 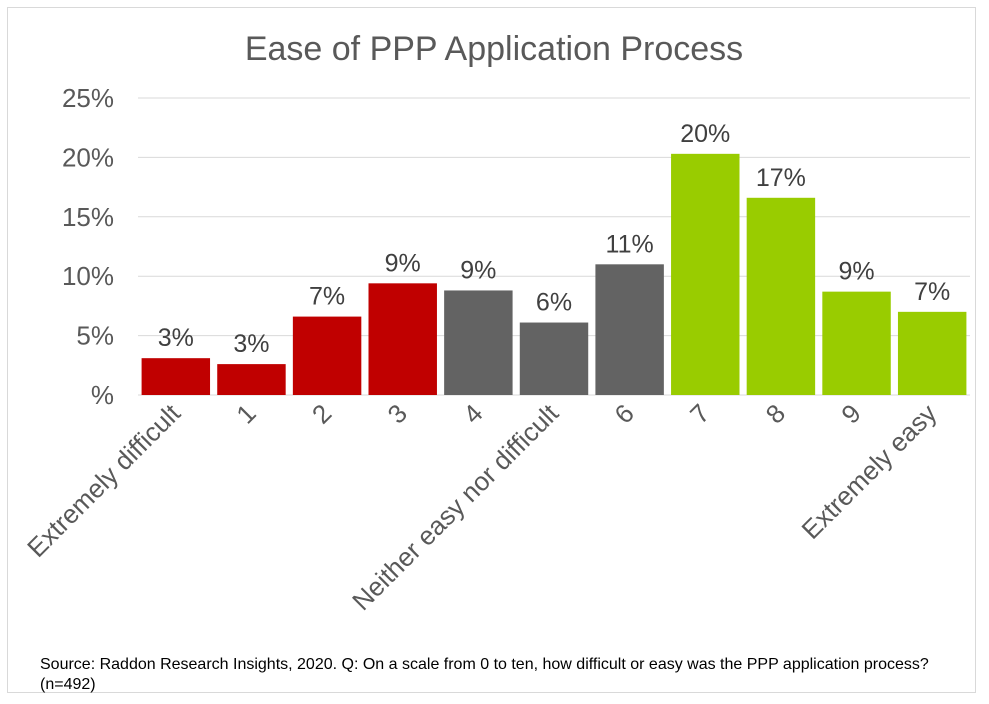 I want to click on data-label: 17%, so click(x=781, y=178).